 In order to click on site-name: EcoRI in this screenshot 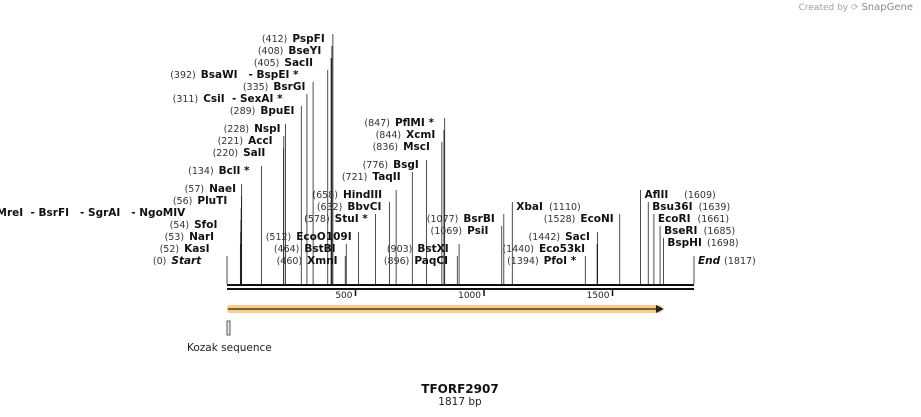, I will do `click(674, 219)`.